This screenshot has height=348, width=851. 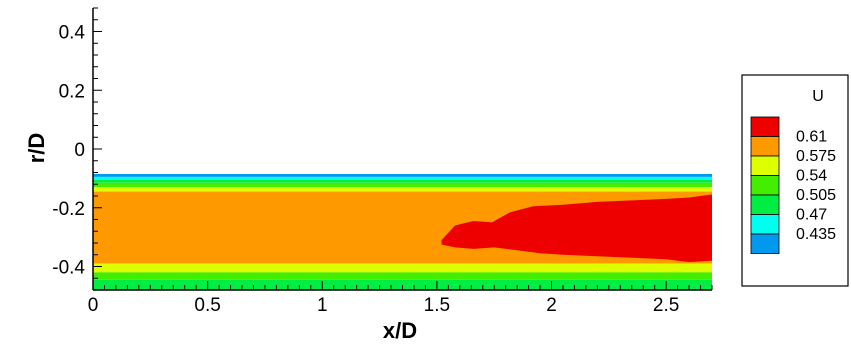 What do you see at coordinates (811, 215) in the screenshot?
I see `legend-label: 0.47` at bounding box center [811, 215].